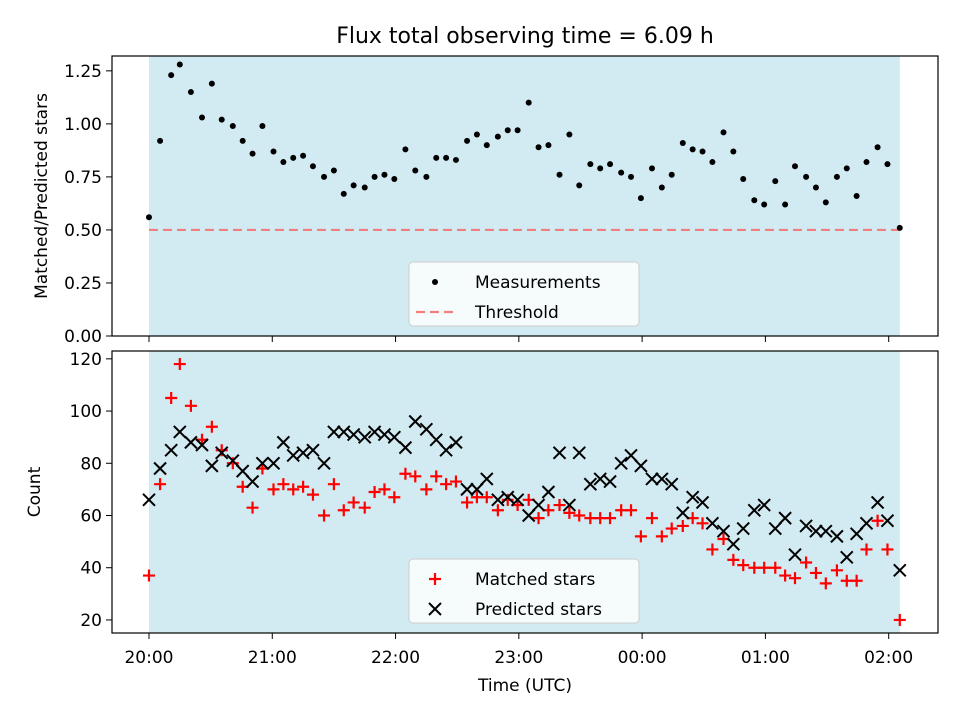 Image resolution: width=960 pixels, height=720 pixels. I want to click on x-tick-label: 22:00, so click(395, 658).